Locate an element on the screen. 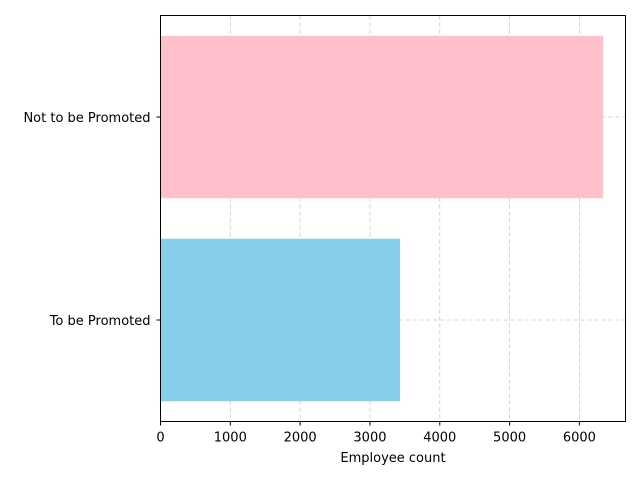  y-tick-label: Not to be Promoted is located at coordinates (86, 118).